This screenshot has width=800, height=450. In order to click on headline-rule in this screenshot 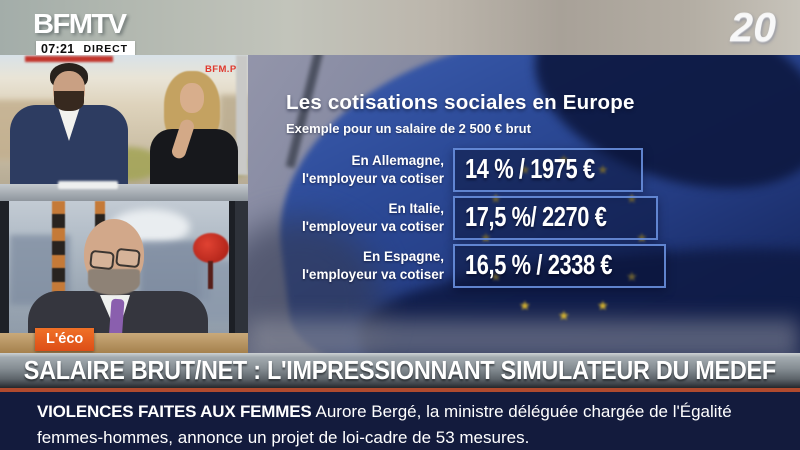, I will do `click(400, 390)`.